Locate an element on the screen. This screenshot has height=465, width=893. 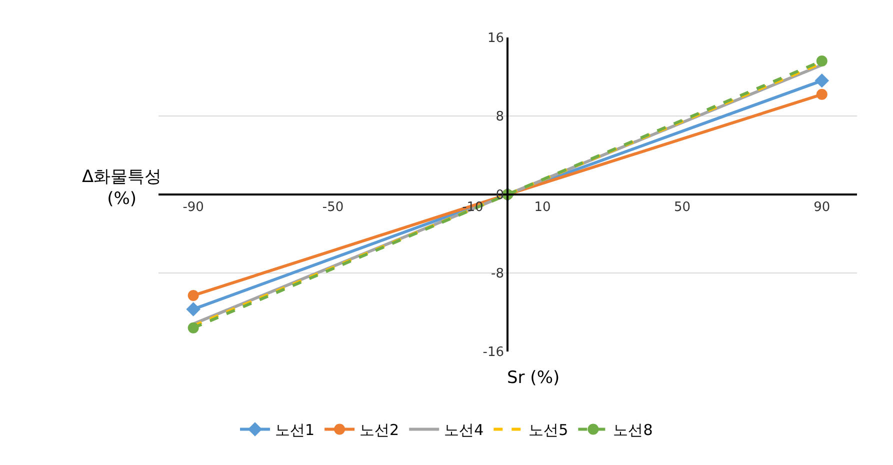
y-tick-label: 8 is located at coordinates (500, 117).